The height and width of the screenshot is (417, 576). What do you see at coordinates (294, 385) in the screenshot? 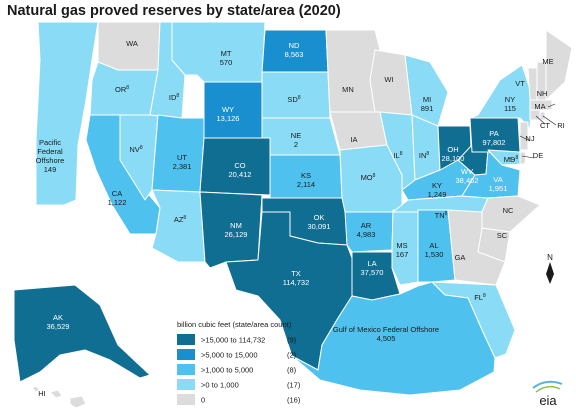
I see `legend-count: (17)` at bounding box center [294, 385].